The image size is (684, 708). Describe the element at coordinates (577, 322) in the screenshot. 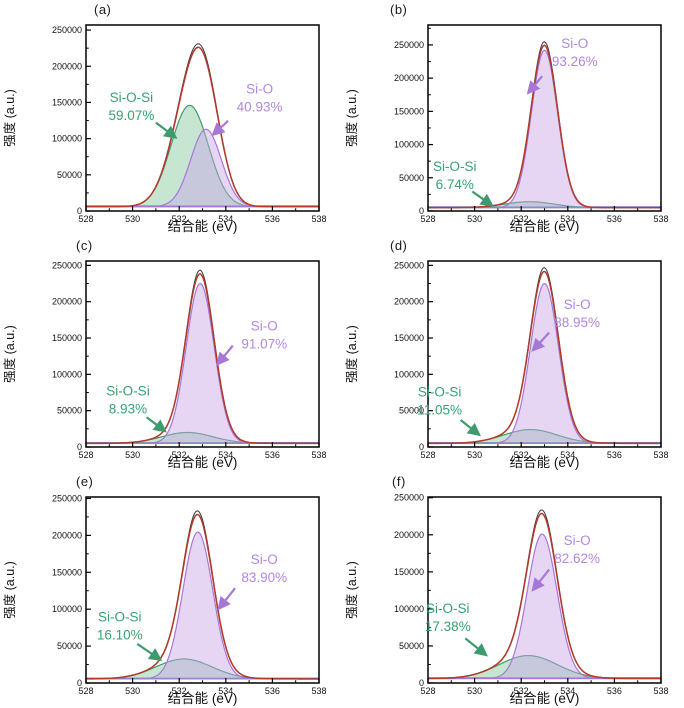

I see `svg-text: 88.95%` at that location.